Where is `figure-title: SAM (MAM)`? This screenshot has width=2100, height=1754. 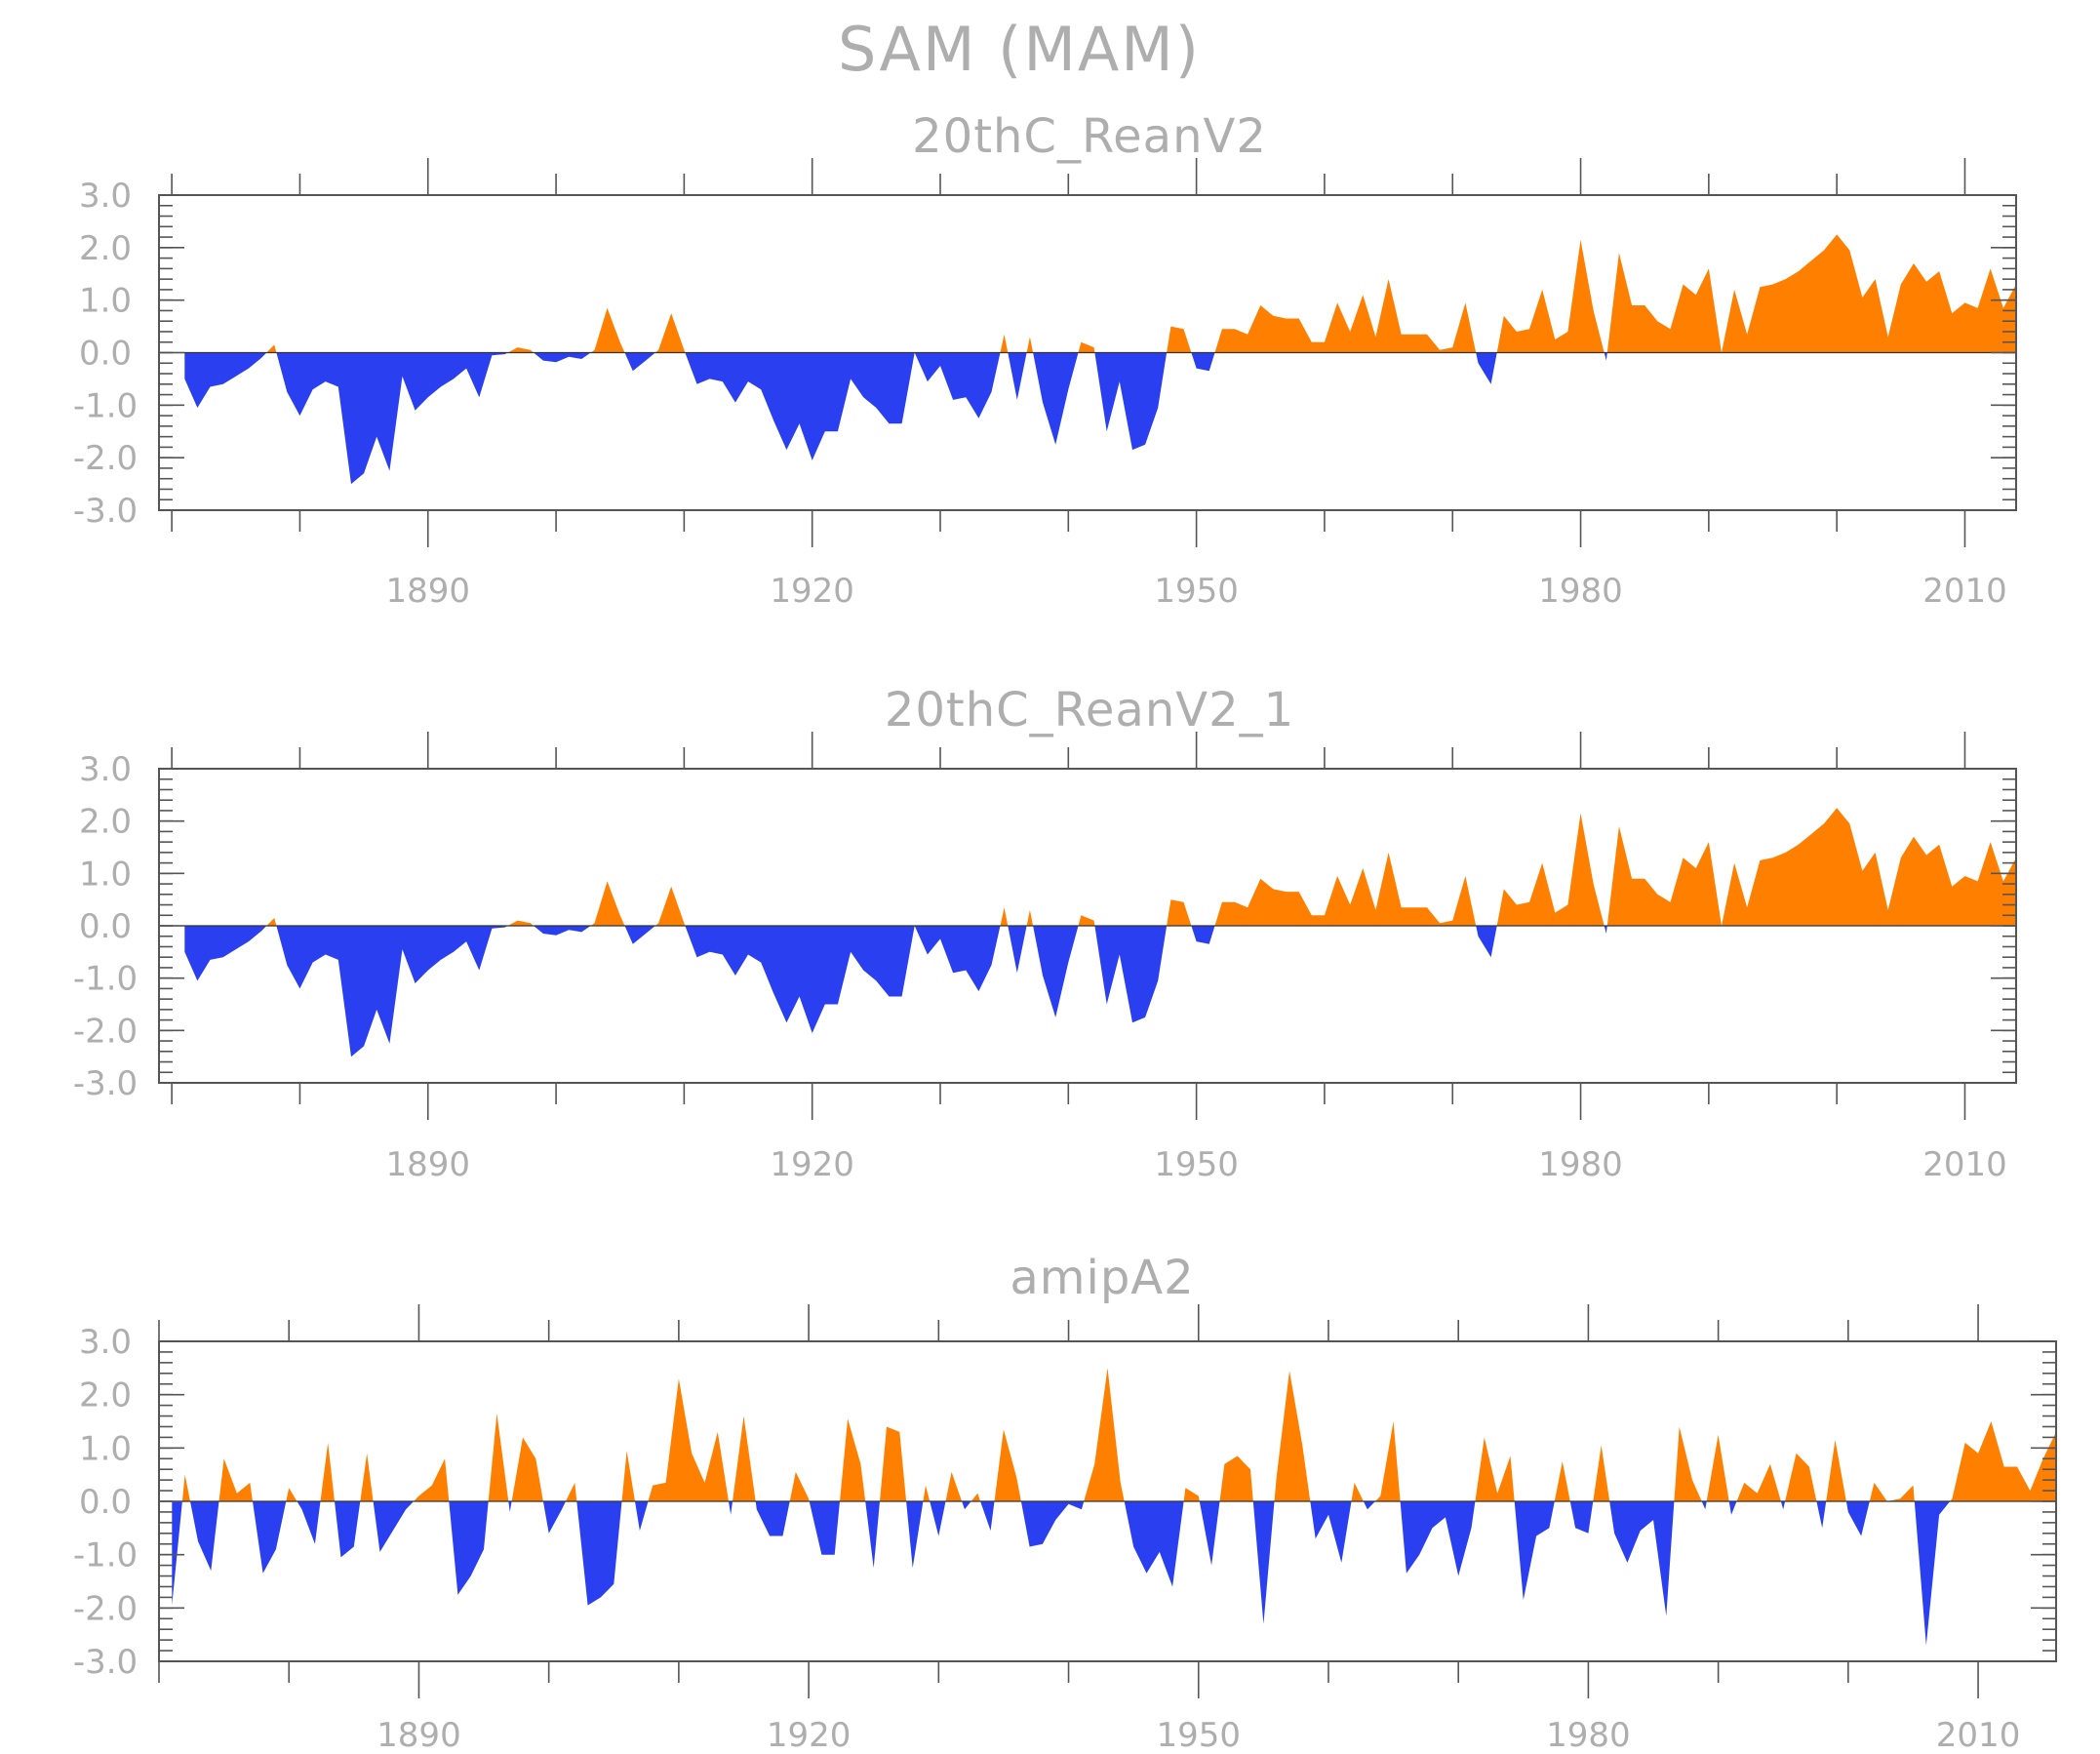
figure-title: SAM (MAM) is located at coordinates (1019, 49).